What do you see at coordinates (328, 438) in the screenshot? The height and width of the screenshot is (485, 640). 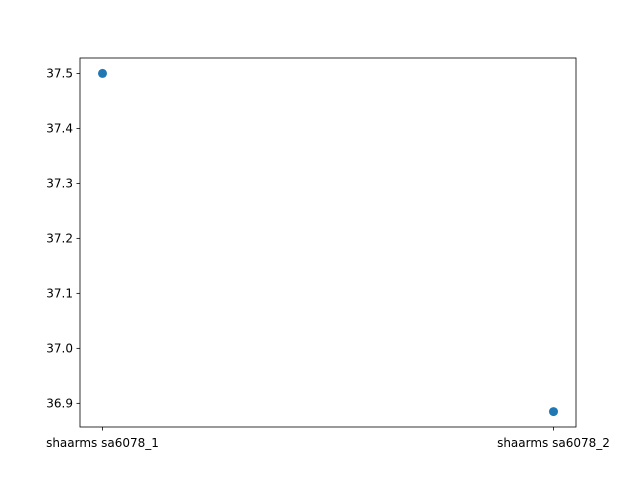 I see `x-axis: shaarms sa6078_1 shaarms sa6078_2` at bounding box center [328, 438].